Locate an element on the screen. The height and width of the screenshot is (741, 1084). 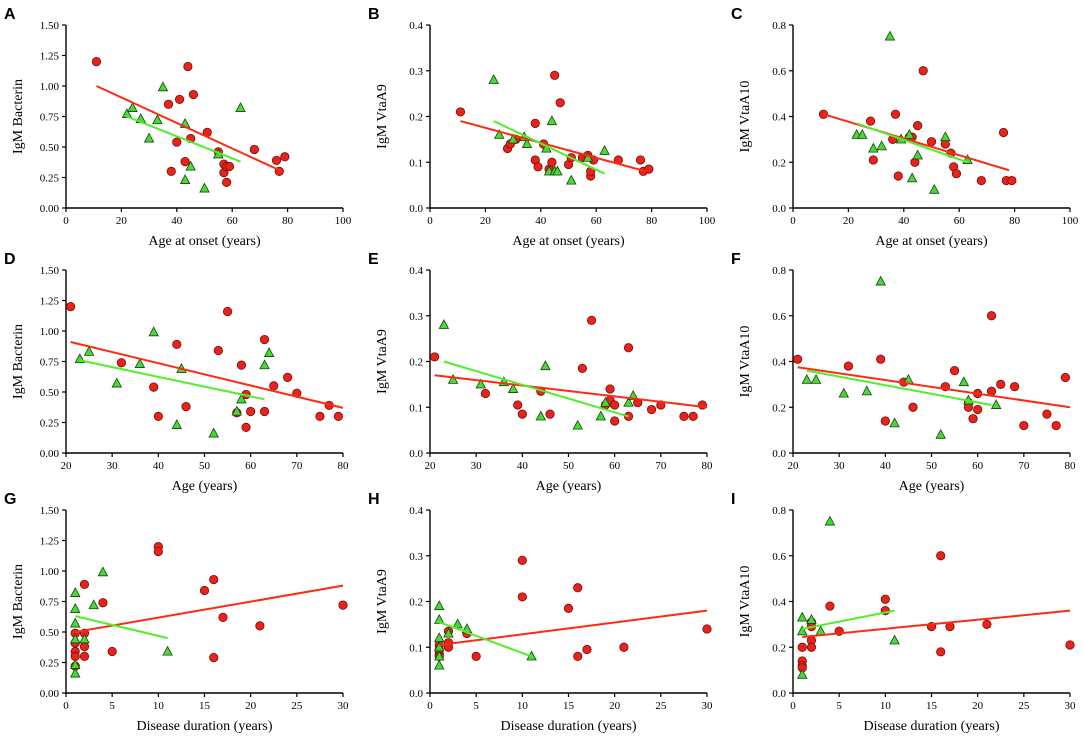
y-tick-label: 0.6 is located at coordinates (779, 317).